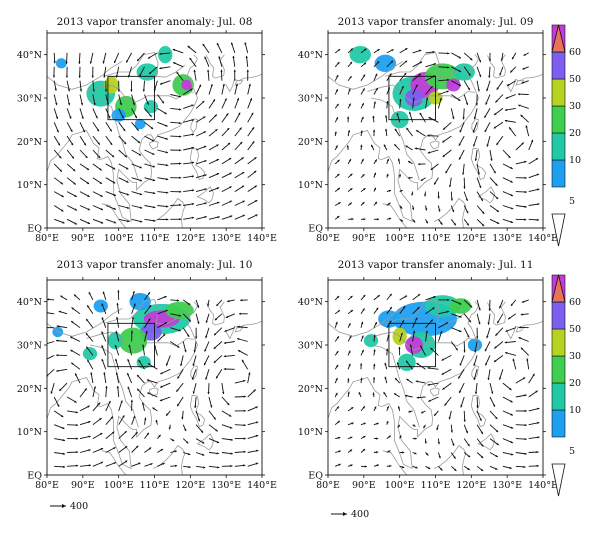 The image size is (600, 540). I want to click on colorbar-label: 5, so click(572, 201).